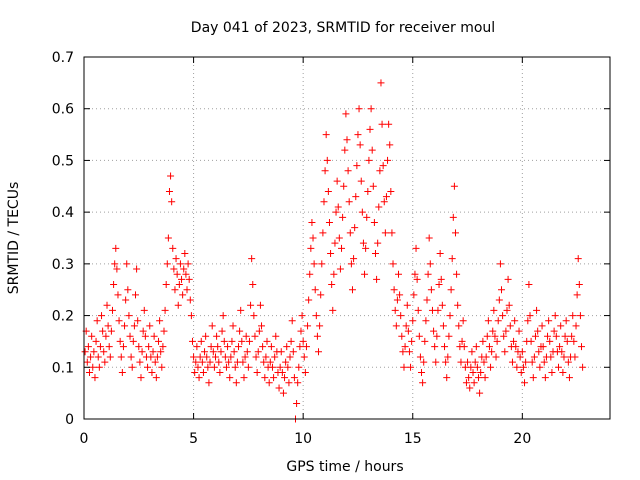 The image size is (640, 480). Describe the element at coordinates (306, 439) in the screenshot. I see `x-tick-labels: 0 5 10 15 20` at that location.